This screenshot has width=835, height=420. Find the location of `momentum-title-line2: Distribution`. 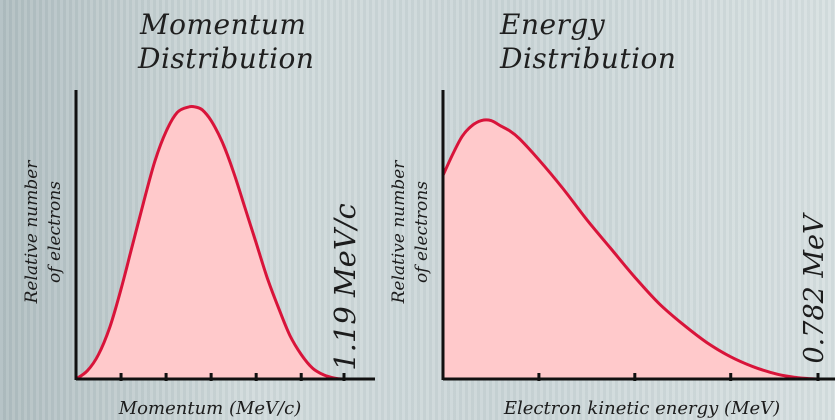

momentum-title-line2: Distribution is located at coordinates (226, 58).